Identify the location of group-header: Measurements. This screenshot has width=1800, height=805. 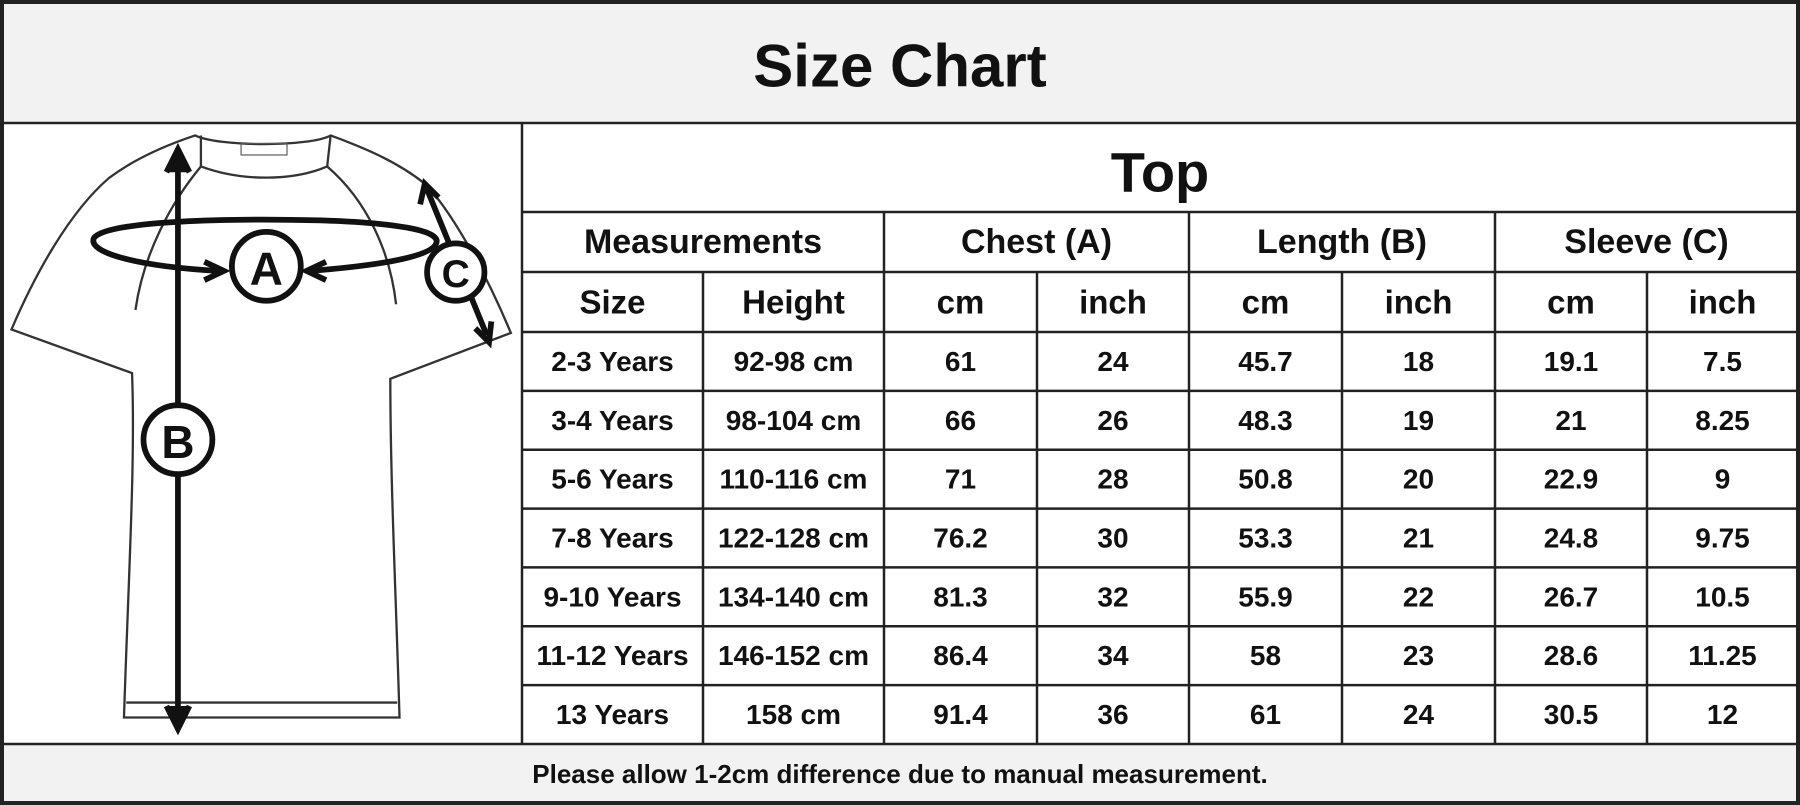
(703, 242).